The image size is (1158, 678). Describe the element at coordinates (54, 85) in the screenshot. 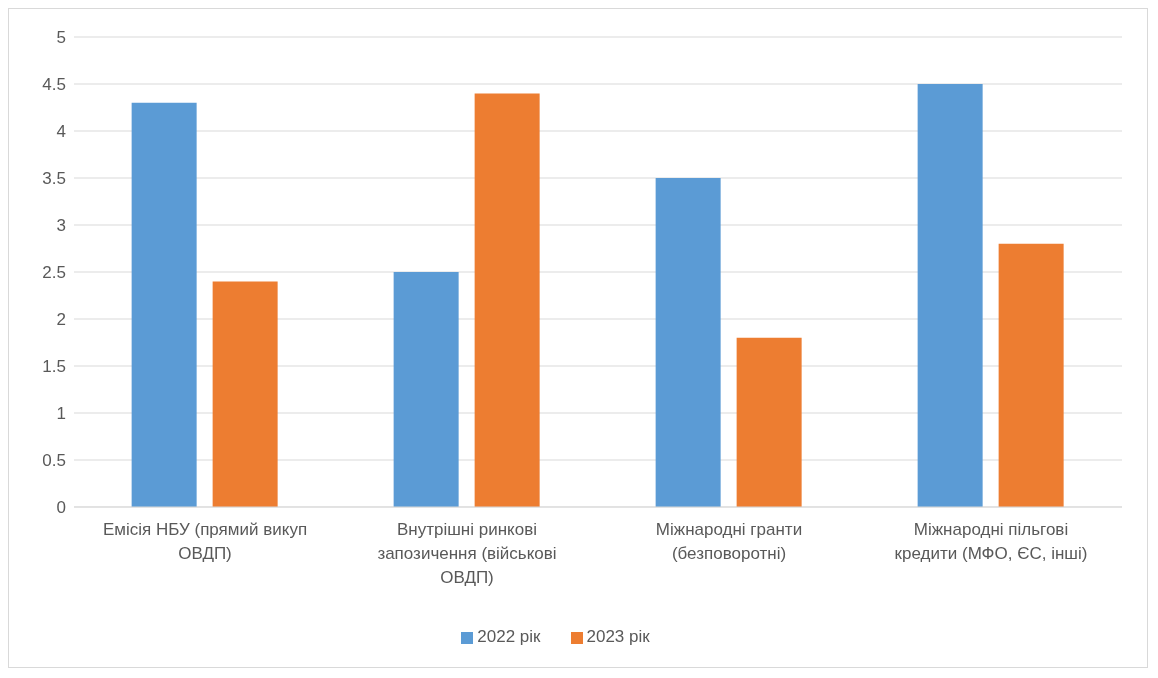

I see `y-tick-label: 4.5` at that location.